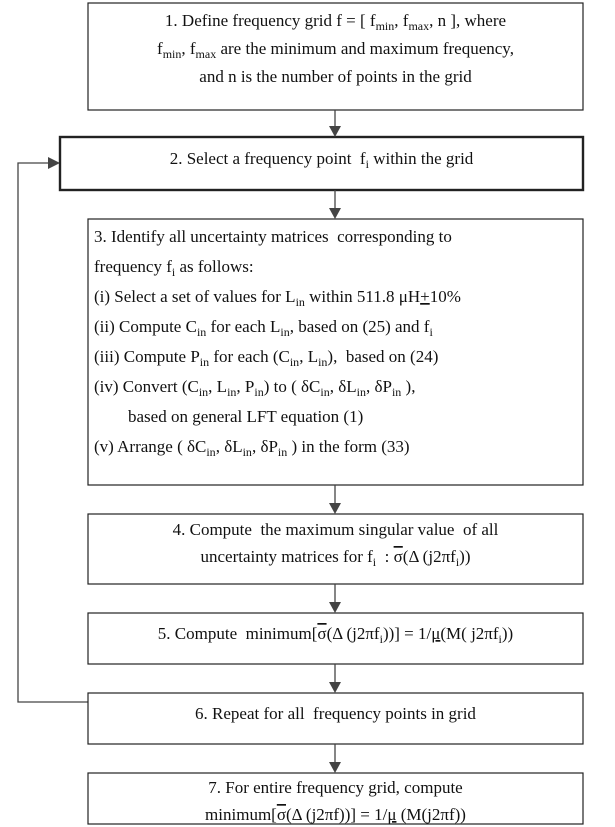 The image size is (615, 827). What do you see at coordinates (245, 386) in the screenshot?
I see `text-run: , P` at bounding box center [245, 386].